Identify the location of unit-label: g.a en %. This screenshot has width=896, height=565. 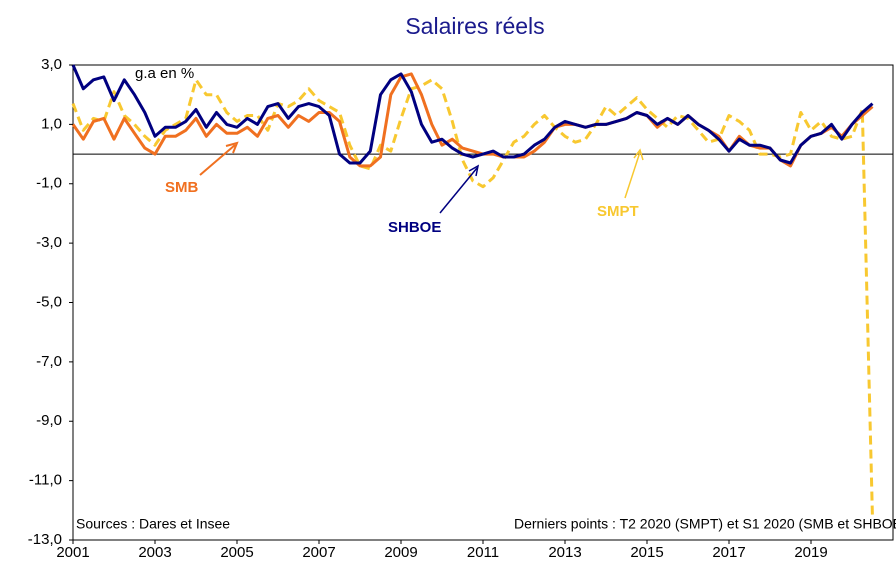
(164, 73).